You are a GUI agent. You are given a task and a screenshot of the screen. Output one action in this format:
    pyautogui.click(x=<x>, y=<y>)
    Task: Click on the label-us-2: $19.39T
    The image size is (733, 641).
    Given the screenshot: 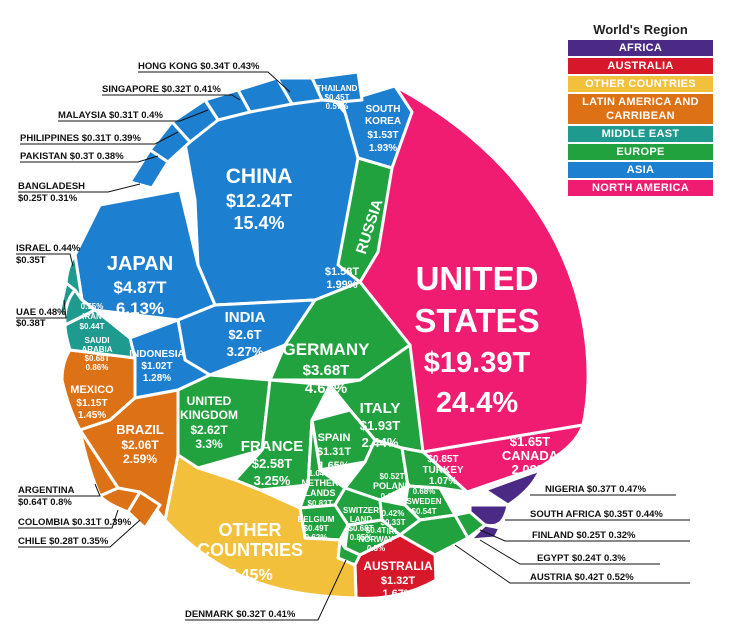 What is the action you would take?
    pyautogui.click(x=477, y=363)
    